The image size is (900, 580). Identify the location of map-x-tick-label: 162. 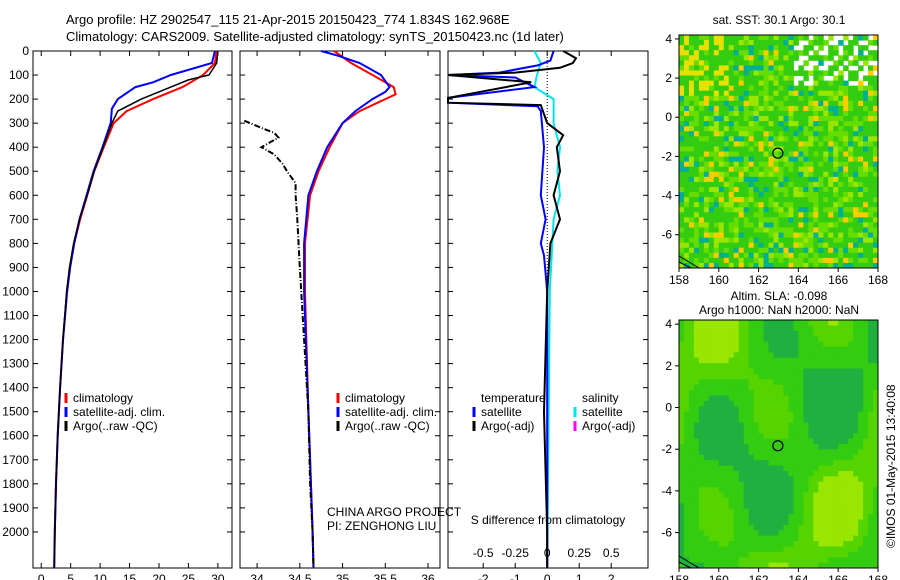
(759, 576).